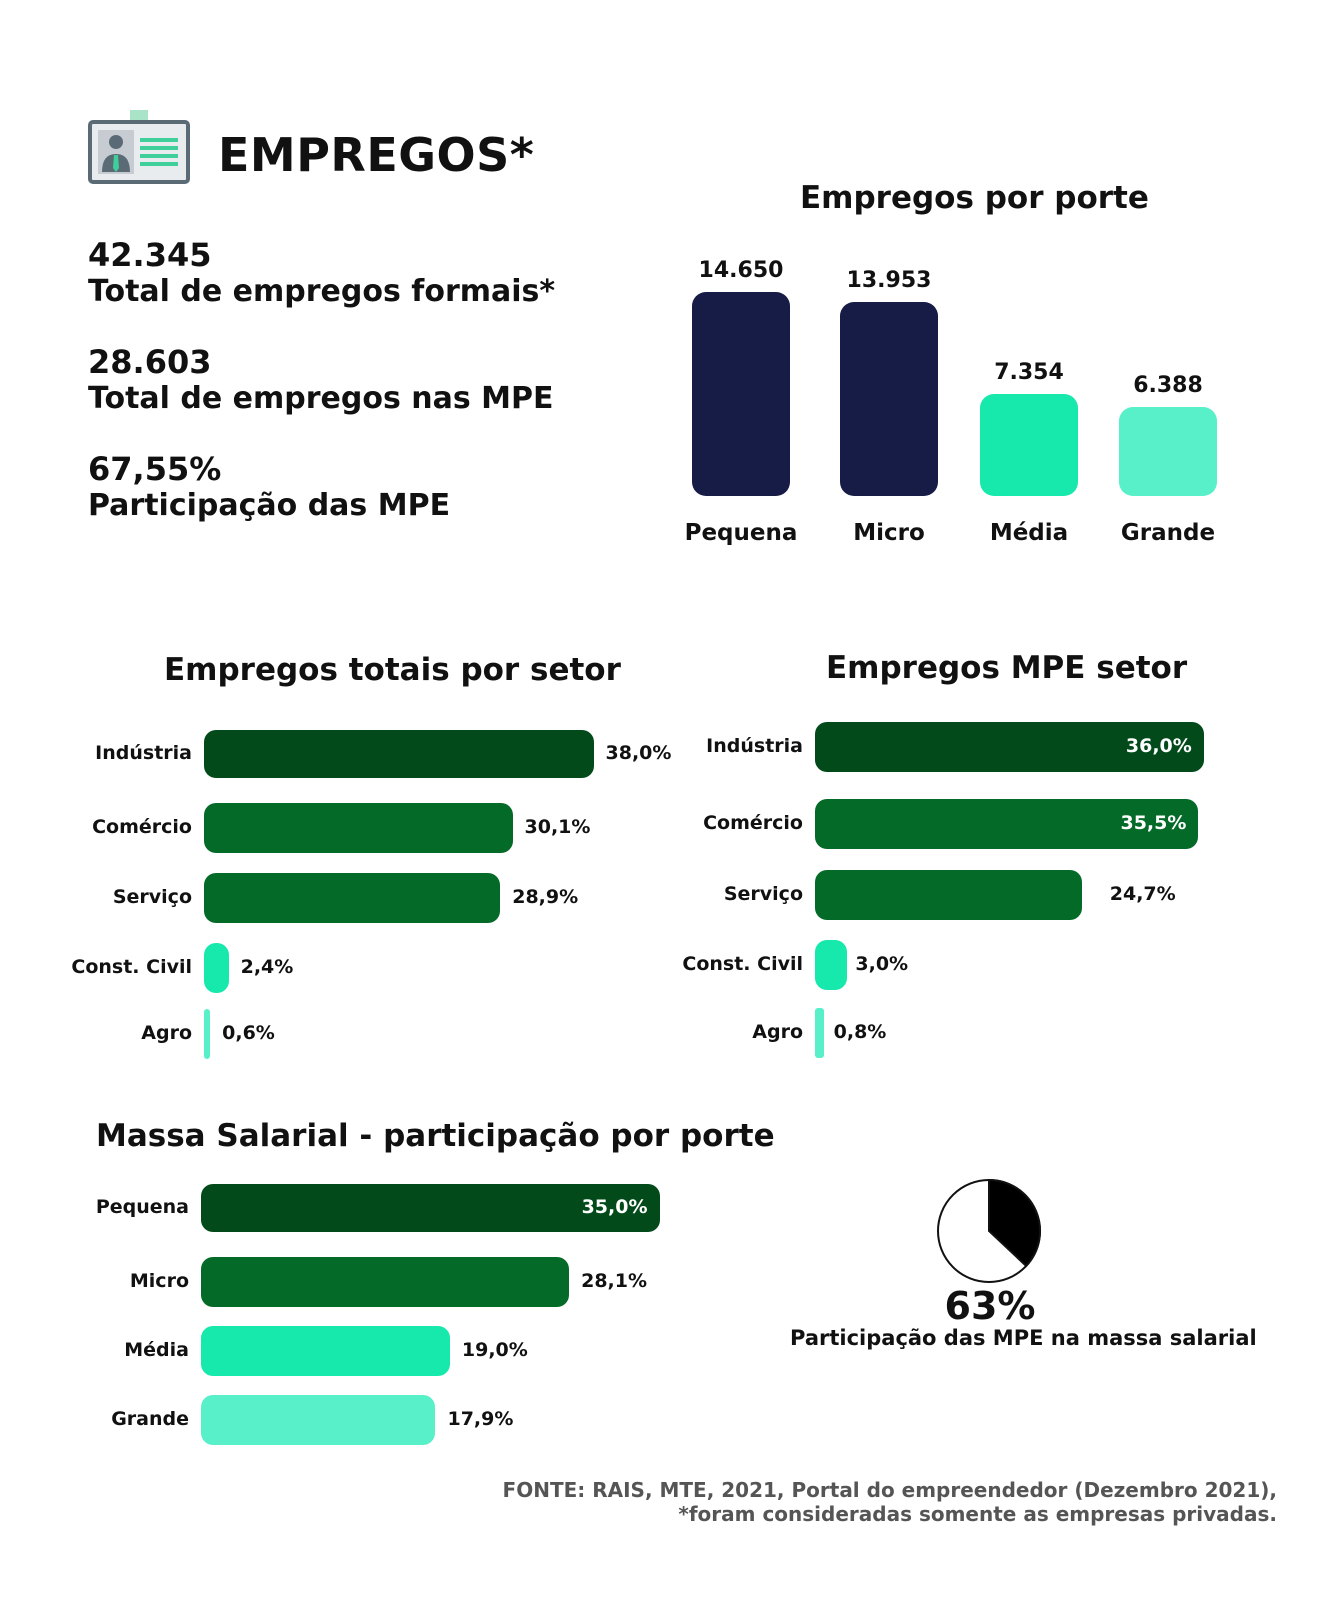 Image resolution: width=1333 pixels, height=1600 pixels. Describe the element at coordinates (139, 147) in the screenshot. I see `employee-badge-icon` at that location.